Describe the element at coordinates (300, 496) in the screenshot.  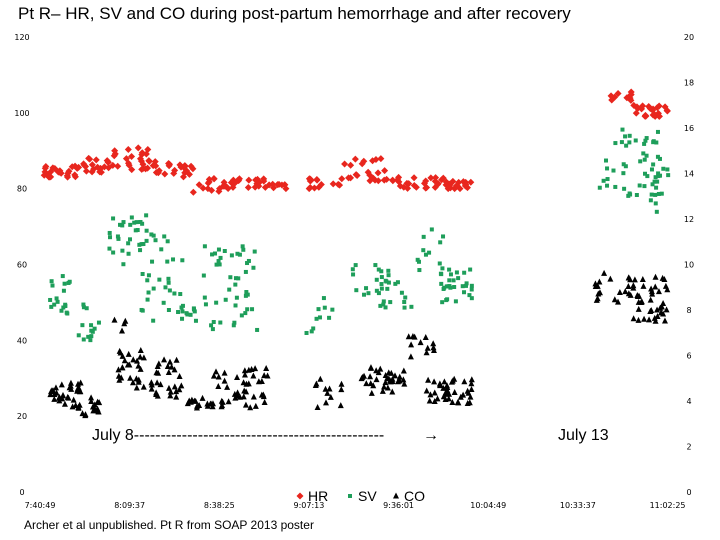
I see `legend-marker-hr` at that location.